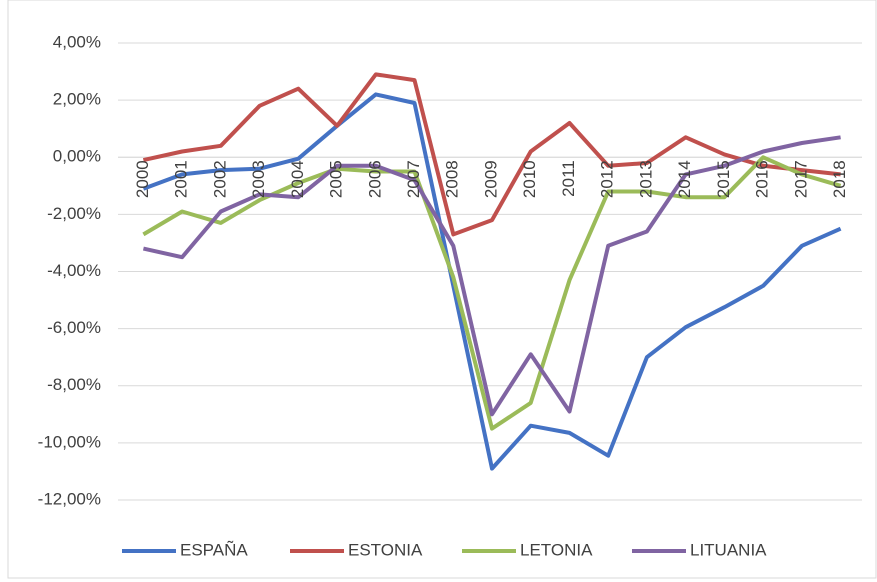 The image size is (877, 582). Describe the element at coordinates (645, 179) in the screenshot. I see `x-tick-label: 2013` at that location.